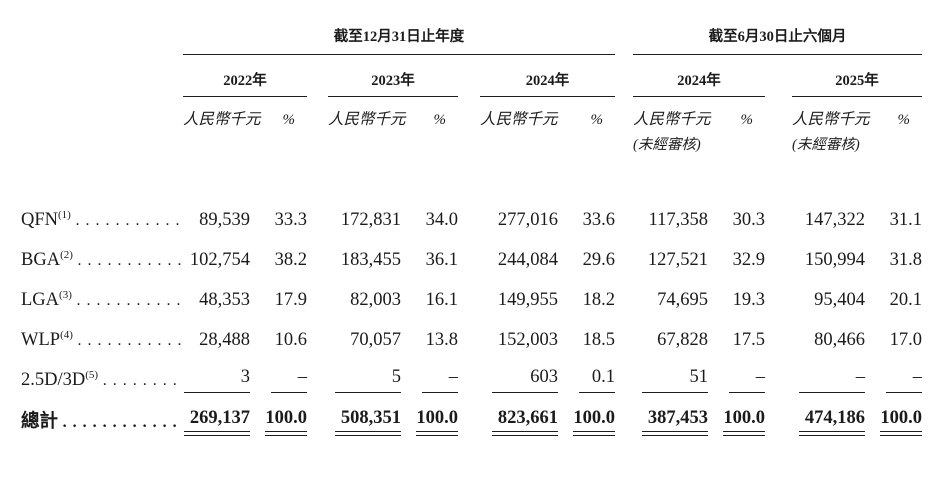 The image size is (942, 489). Describe the element at coordinates (834, 259) in the screenshot. I see `amount-cell: 150,994` at that location.